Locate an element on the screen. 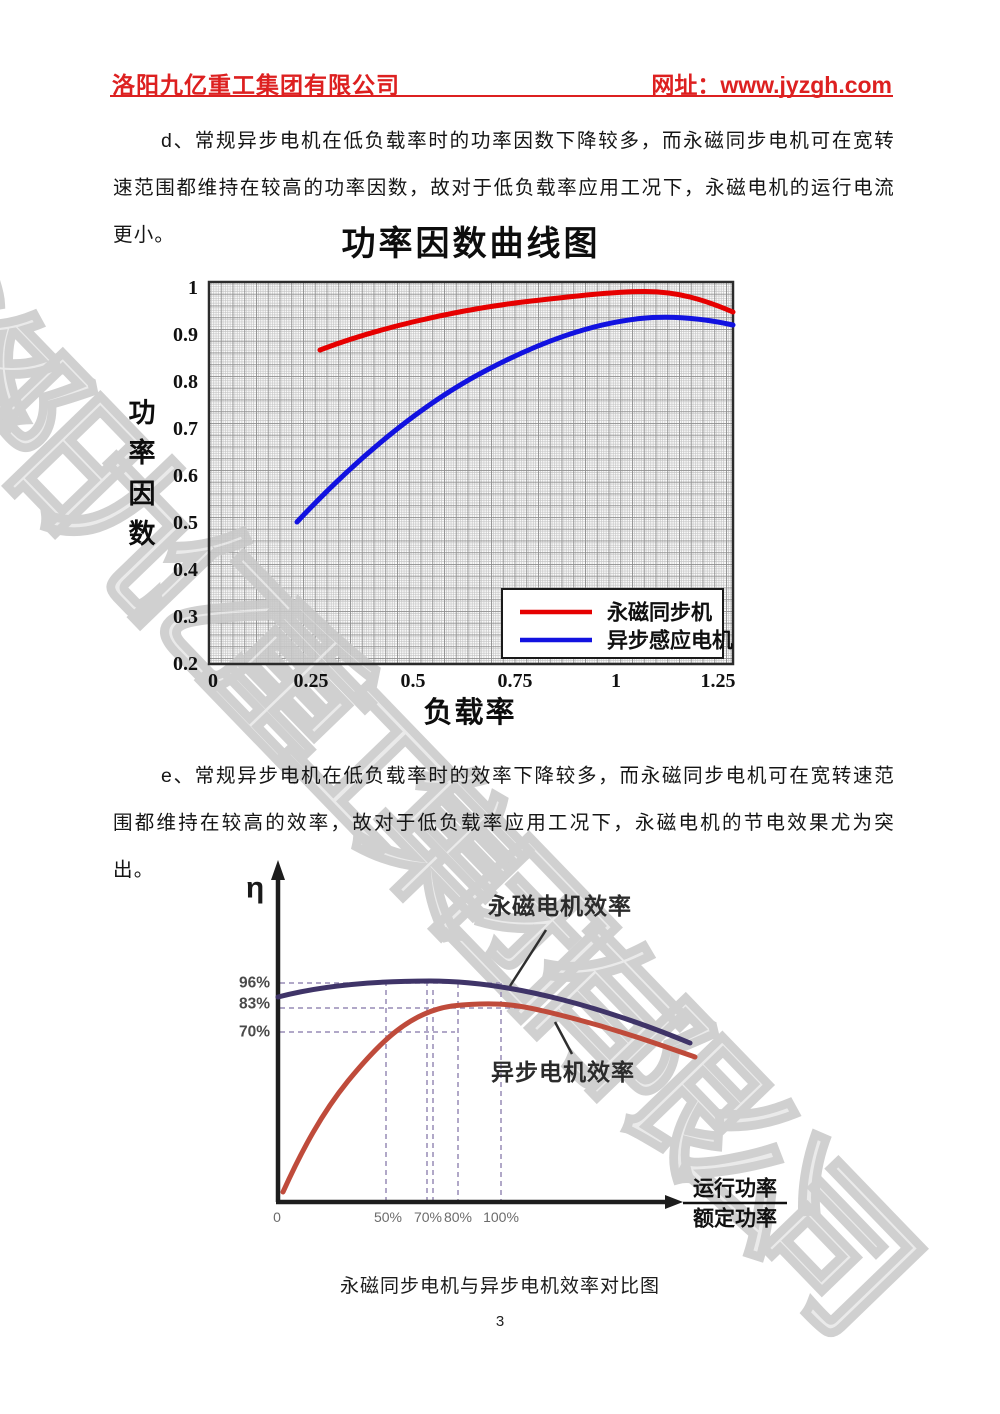 This screenshot has width=1000, height=1414. chart1-xtick: 1 is located at coordinates (616, 681).